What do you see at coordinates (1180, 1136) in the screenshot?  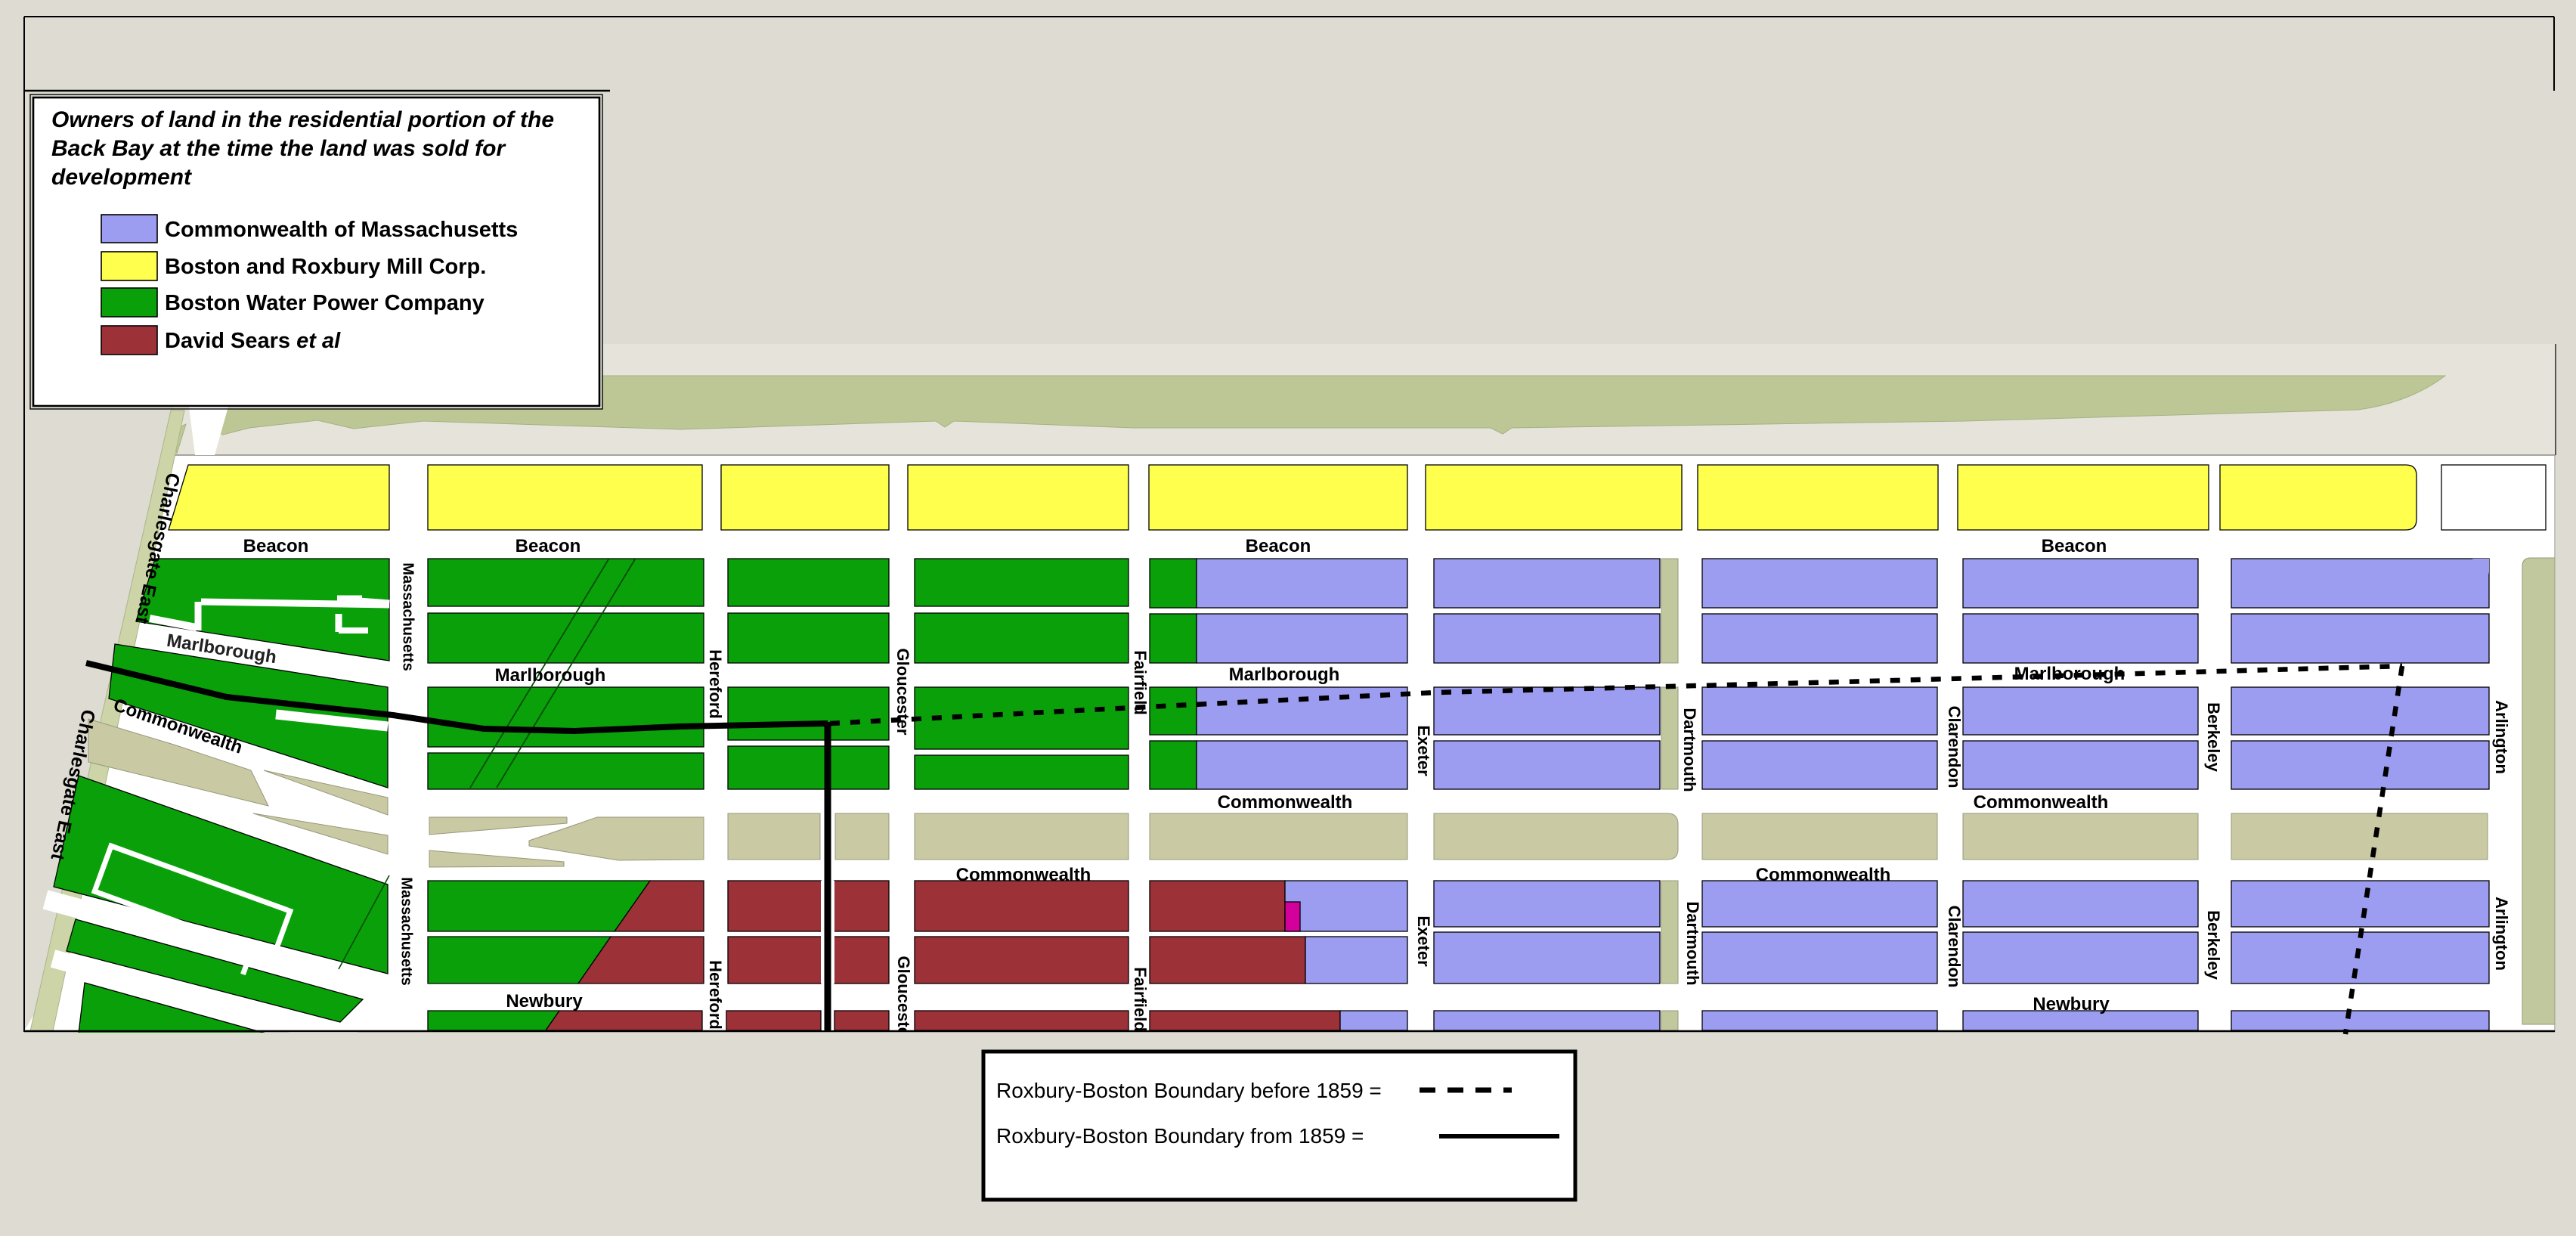 I see `svg-text:Roxbury-Boston Boundary from 1: Roxbury-Boston Boundary from 1859 =` at bounding box center [1180, 1136].